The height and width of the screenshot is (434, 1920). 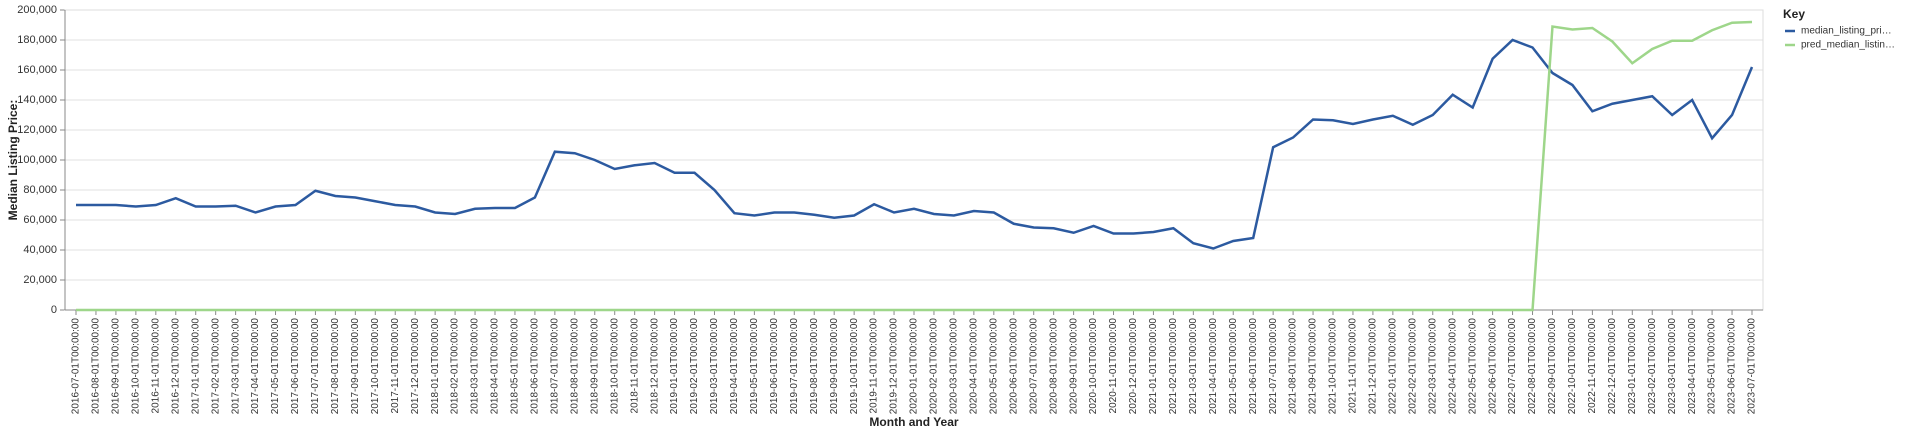 What do you see at coordinates (554, 366) in the screenshot?
I see `x-tick-label: 2018-07-01T00:00:00` at bounding box center [554, 366].